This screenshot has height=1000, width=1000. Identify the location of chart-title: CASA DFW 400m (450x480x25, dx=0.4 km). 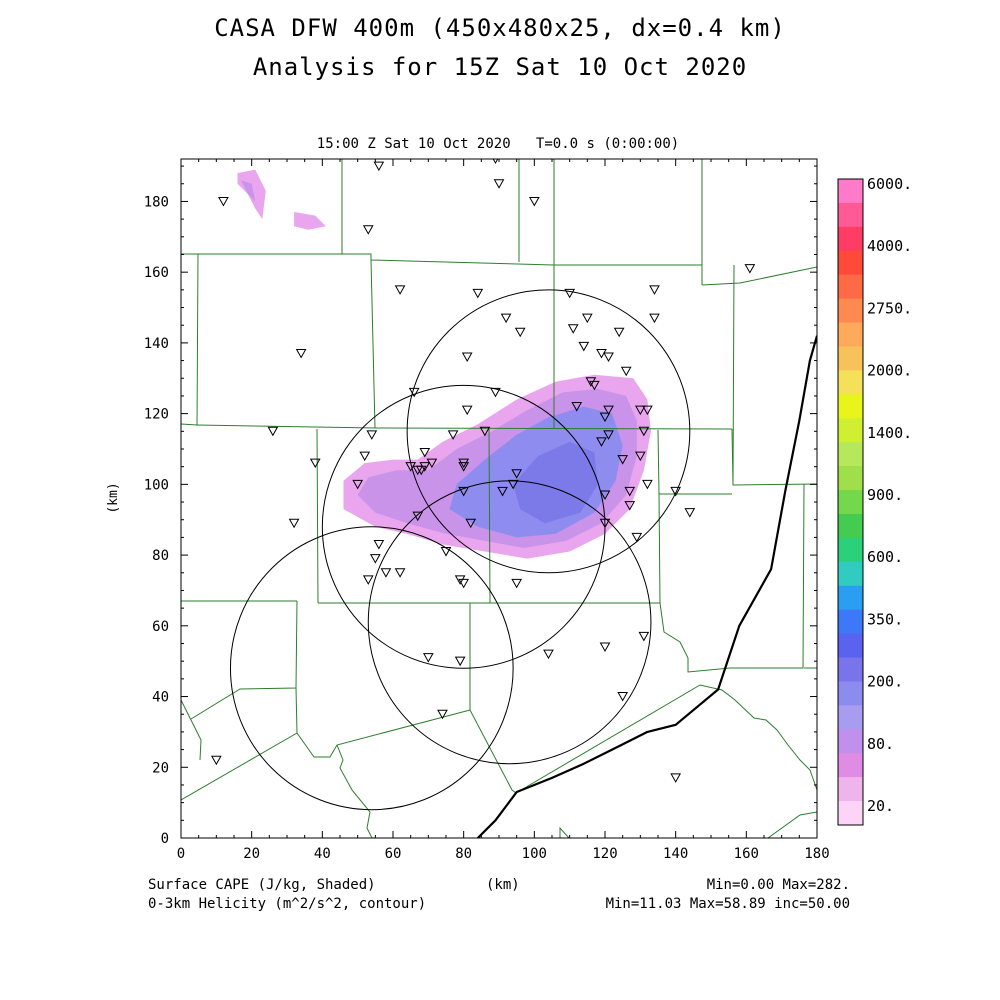
(500, 28).